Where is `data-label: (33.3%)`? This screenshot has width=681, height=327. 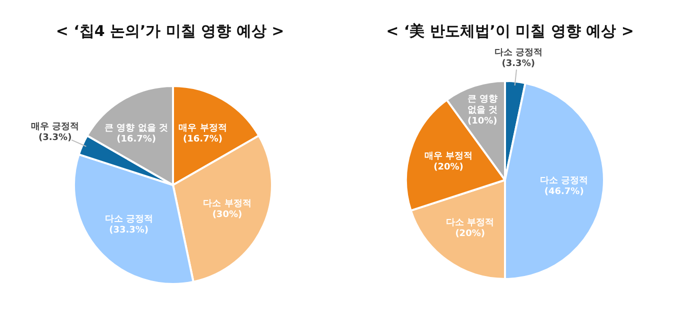 data-label: (33.3%) is located at coordinates (129, 231).